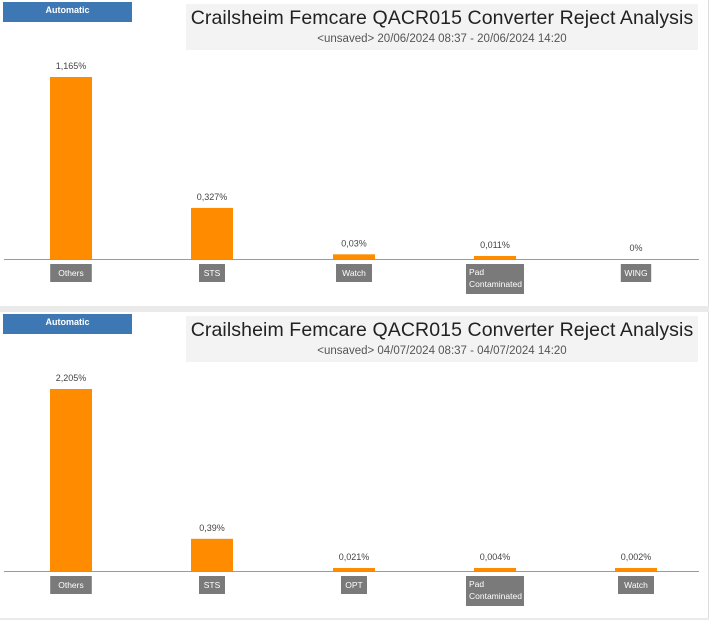 The image size is (709, 620). I want to click on x-tick-label: WING, so click(636, 273).